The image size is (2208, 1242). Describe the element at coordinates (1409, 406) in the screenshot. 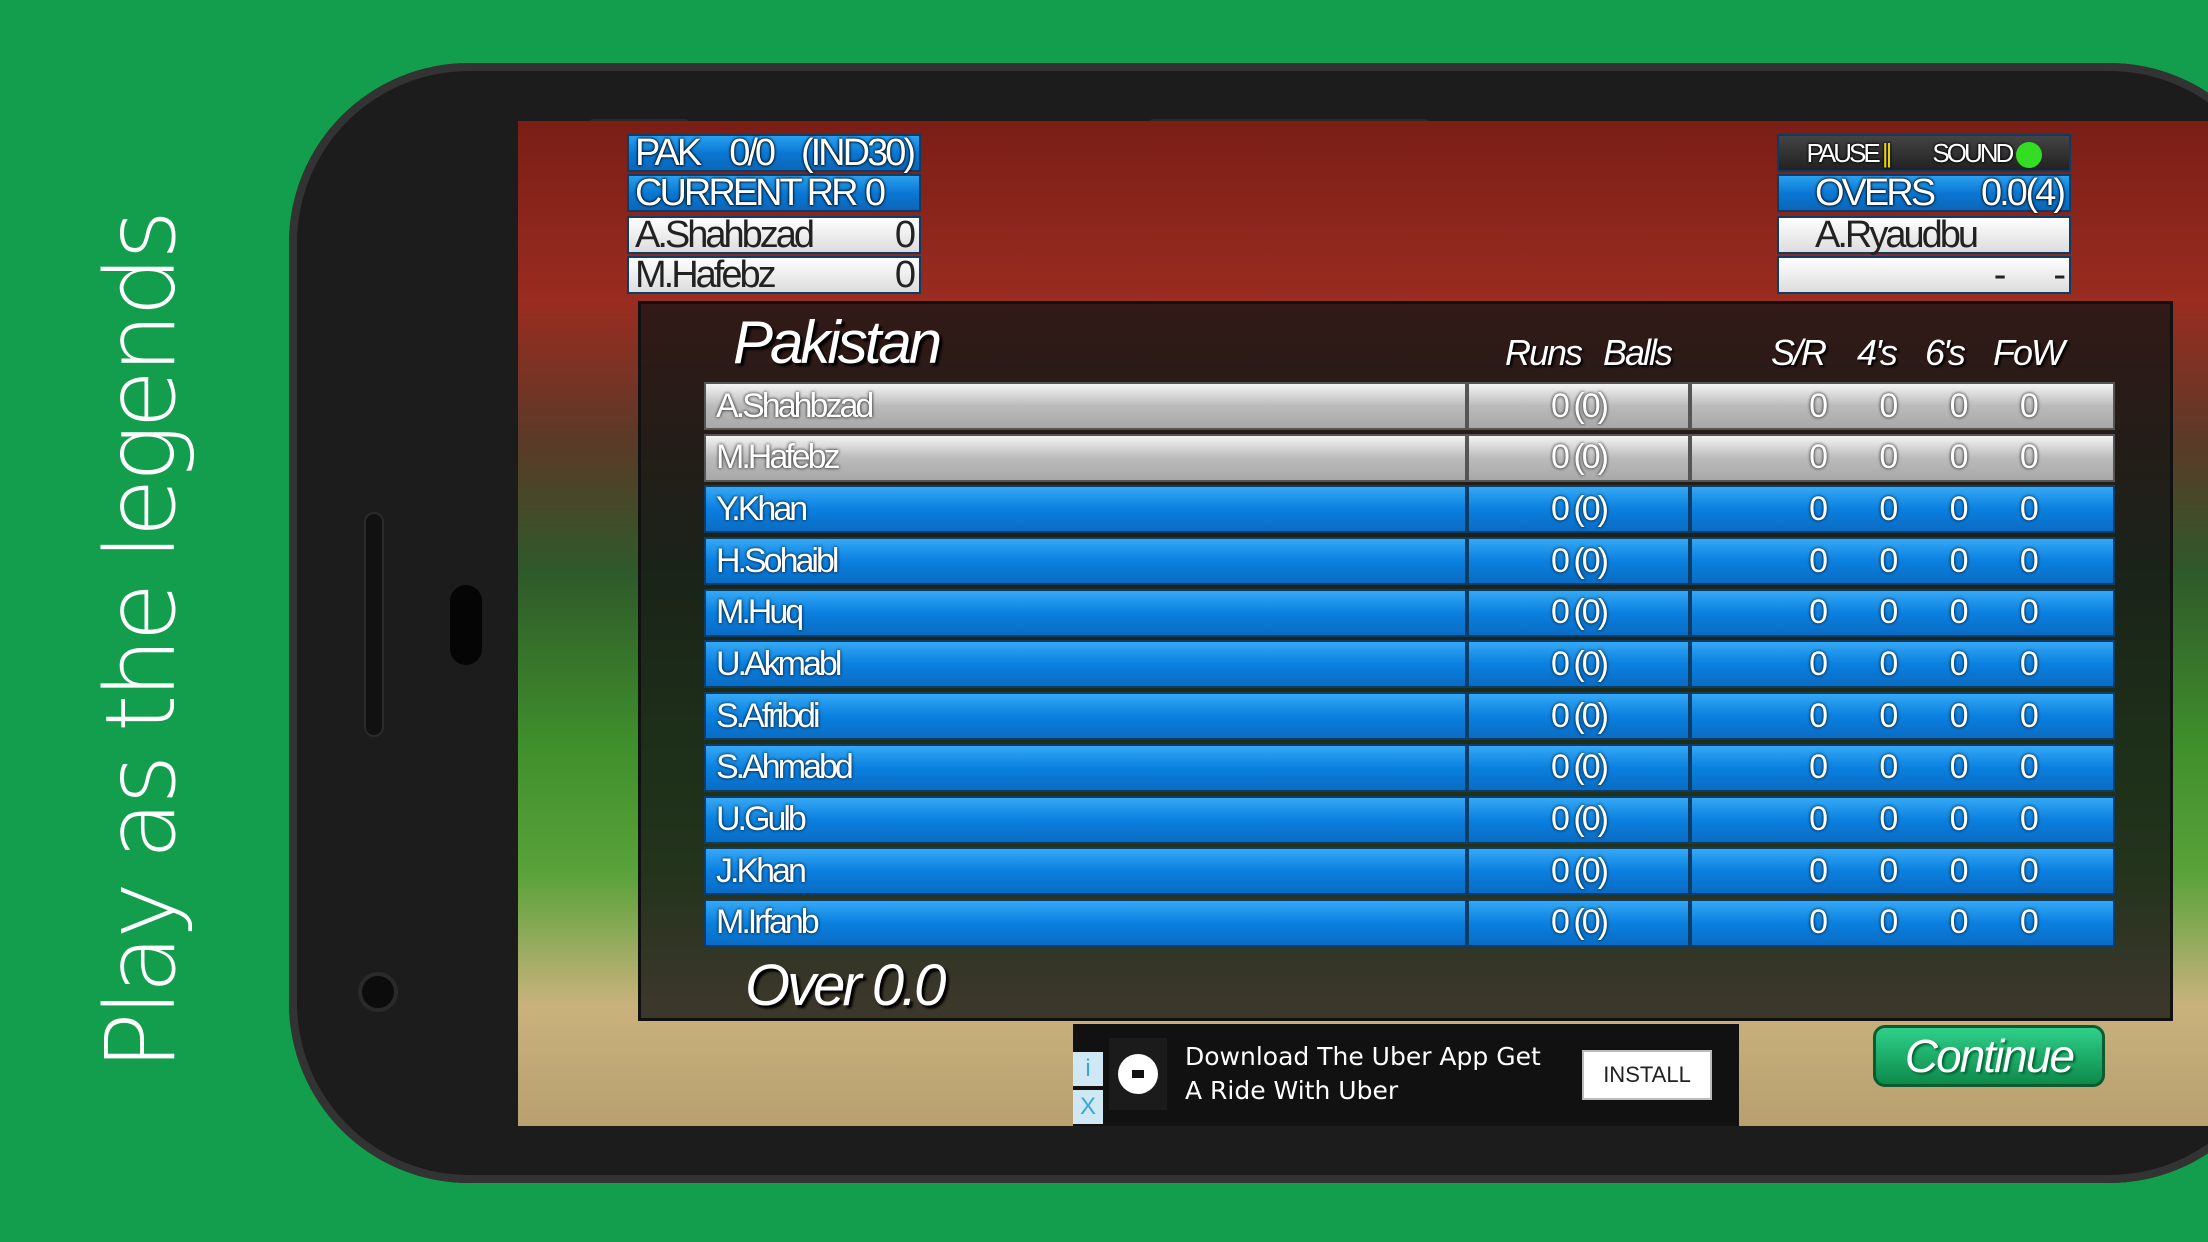

I see `player-row: A.Shahbzad 0 (0) 0 0 0 0` at that location.